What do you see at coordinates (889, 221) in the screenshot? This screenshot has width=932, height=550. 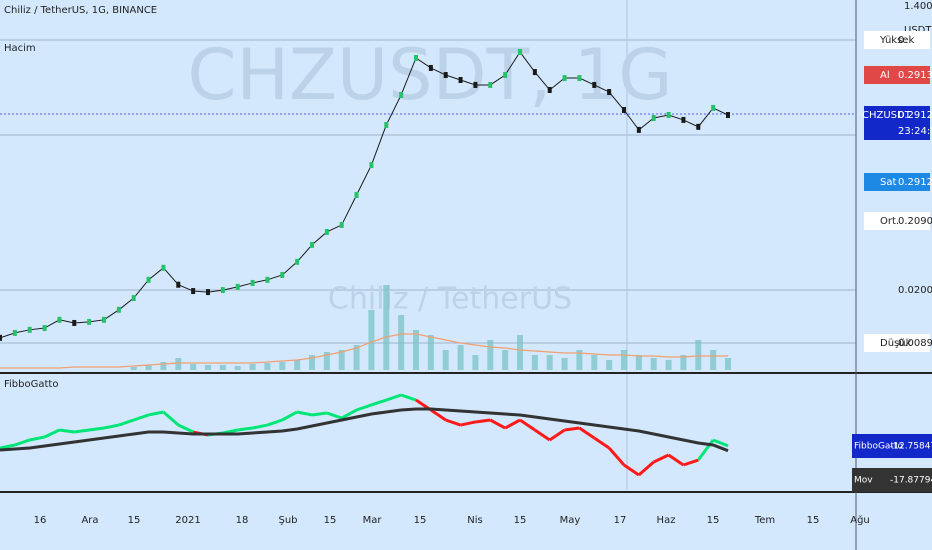 I see `price-tag-name: Ort.` at bounding box center [889, 221].